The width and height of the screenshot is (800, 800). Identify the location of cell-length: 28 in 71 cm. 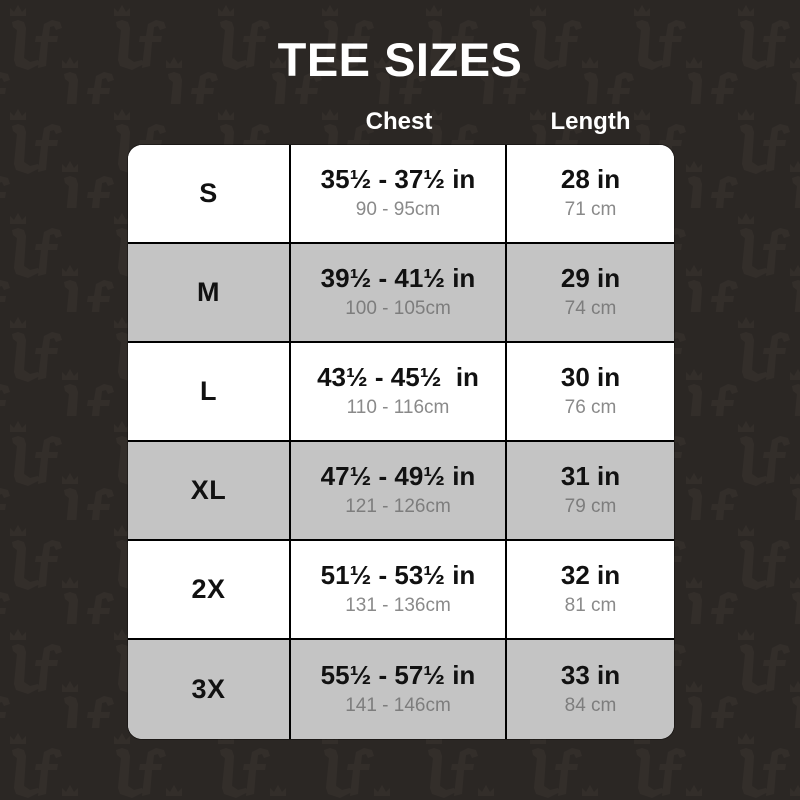
(590, 193).